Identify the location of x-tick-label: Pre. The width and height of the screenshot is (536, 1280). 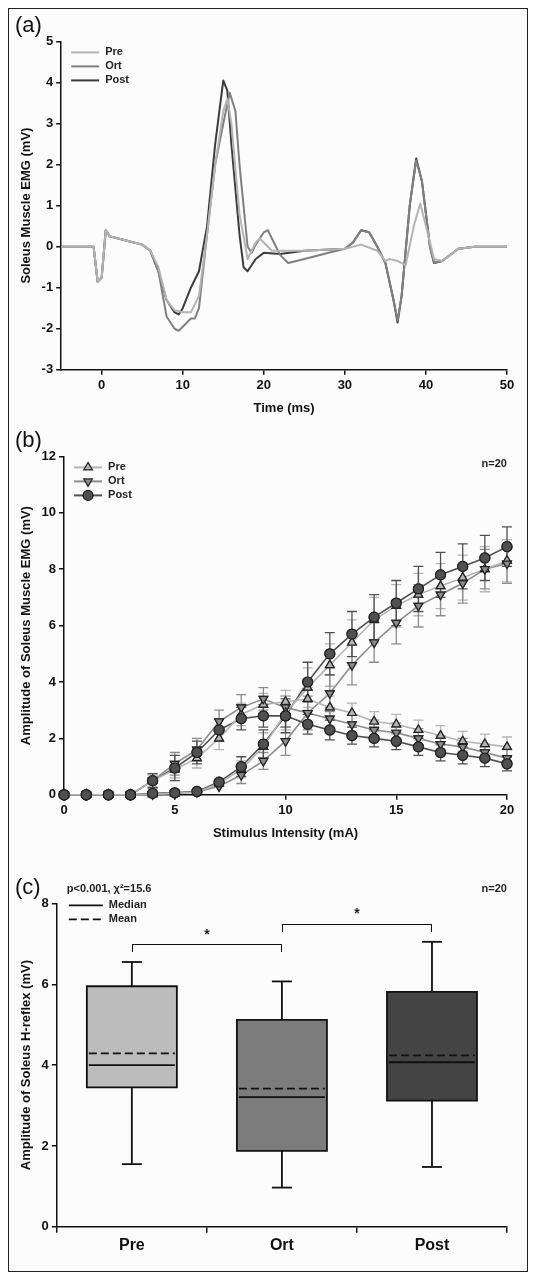
(131, 1244).